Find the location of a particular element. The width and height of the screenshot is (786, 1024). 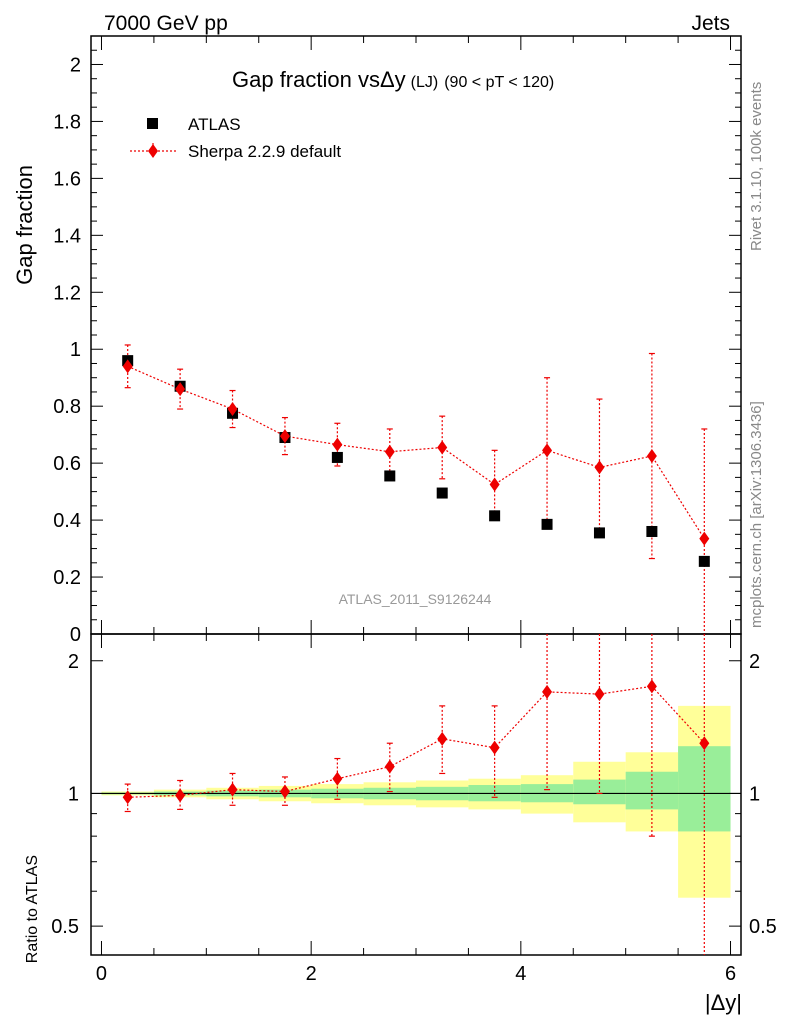

ratio-y-tick-label-right: 2 is located at coordinates (754, 662).